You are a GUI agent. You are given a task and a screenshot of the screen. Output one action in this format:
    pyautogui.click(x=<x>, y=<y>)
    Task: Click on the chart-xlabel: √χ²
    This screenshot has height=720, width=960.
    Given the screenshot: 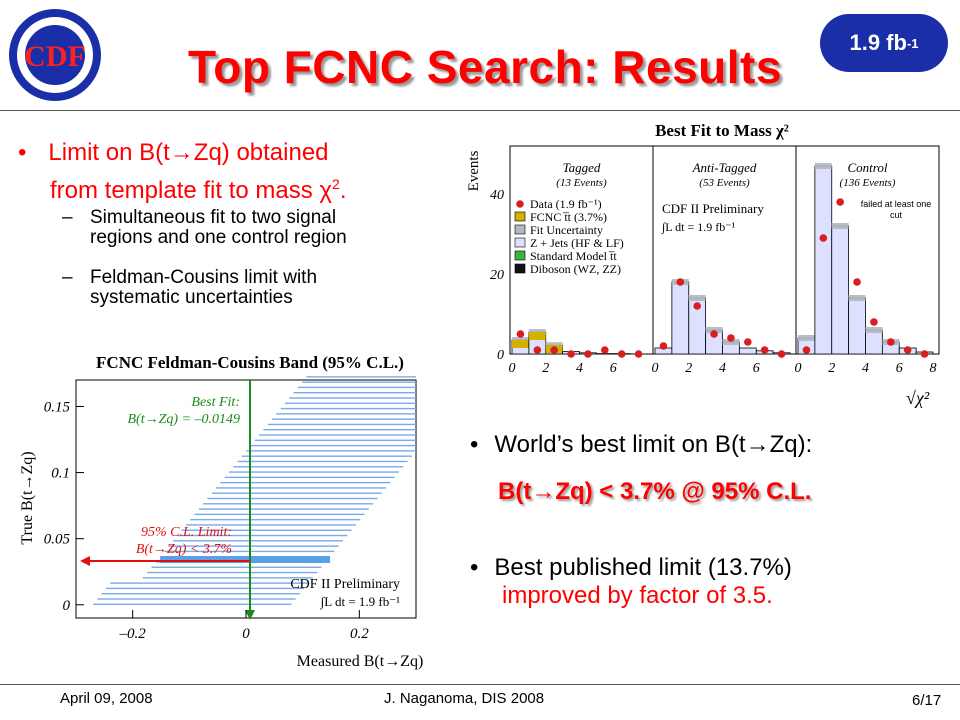 What is the action you would take?
    pyautogui.click(x=918, y=398)
    